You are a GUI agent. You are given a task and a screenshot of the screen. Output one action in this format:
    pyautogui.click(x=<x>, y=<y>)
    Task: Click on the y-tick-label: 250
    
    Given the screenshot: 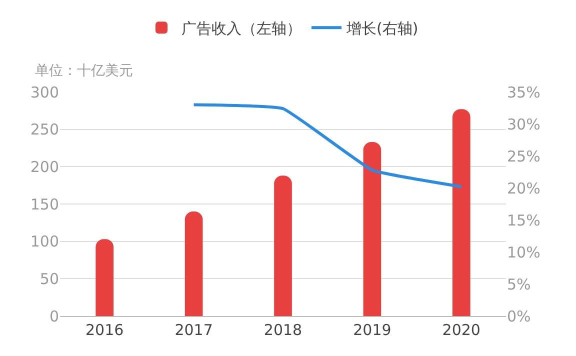 What is the action you would take?
    pyautogui.click(x=44, y=129)
    